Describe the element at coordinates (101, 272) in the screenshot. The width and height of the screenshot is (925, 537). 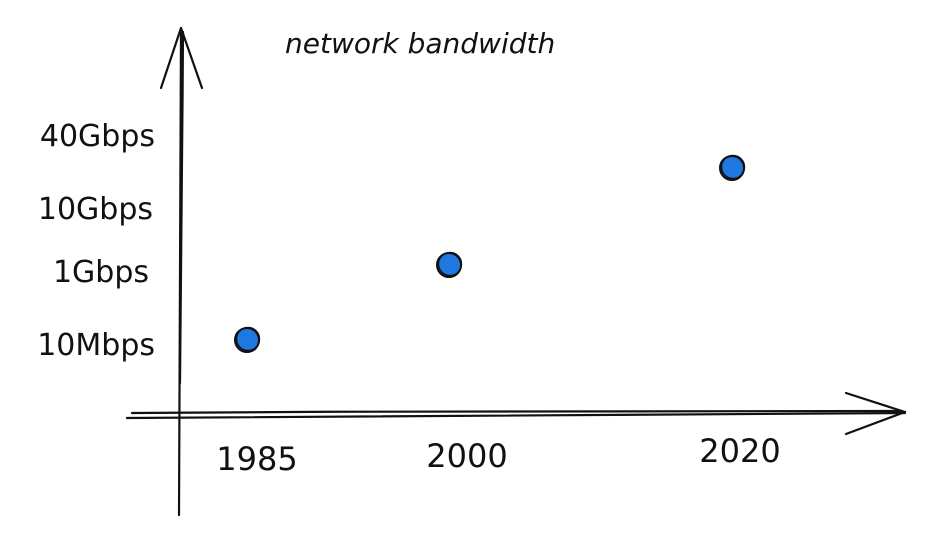
I see `y-tick-label-1gbps: 1Gbps` at that location.